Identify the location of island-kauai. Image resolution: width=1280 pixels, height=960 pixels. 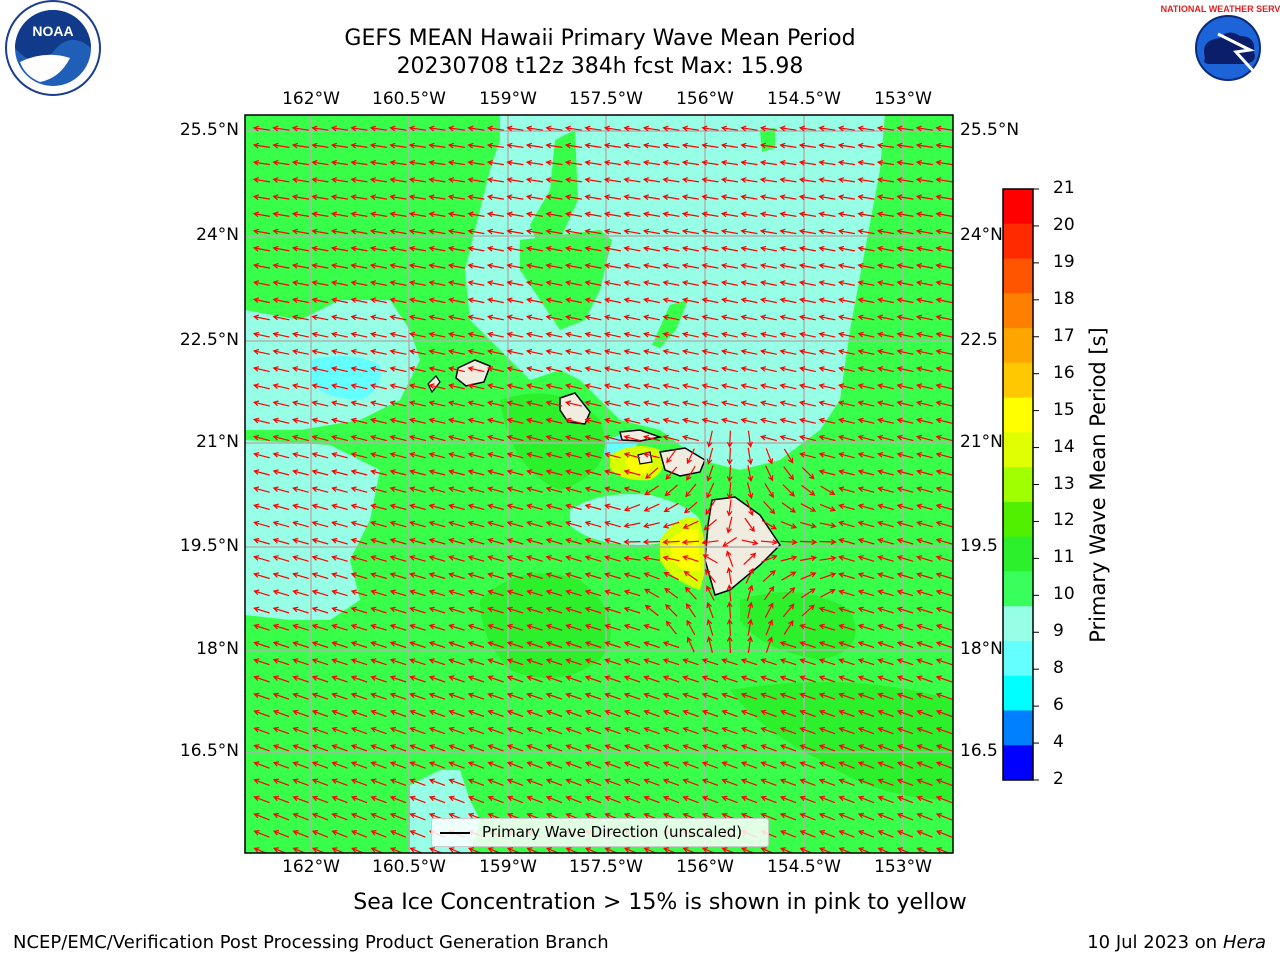
(473, 373).